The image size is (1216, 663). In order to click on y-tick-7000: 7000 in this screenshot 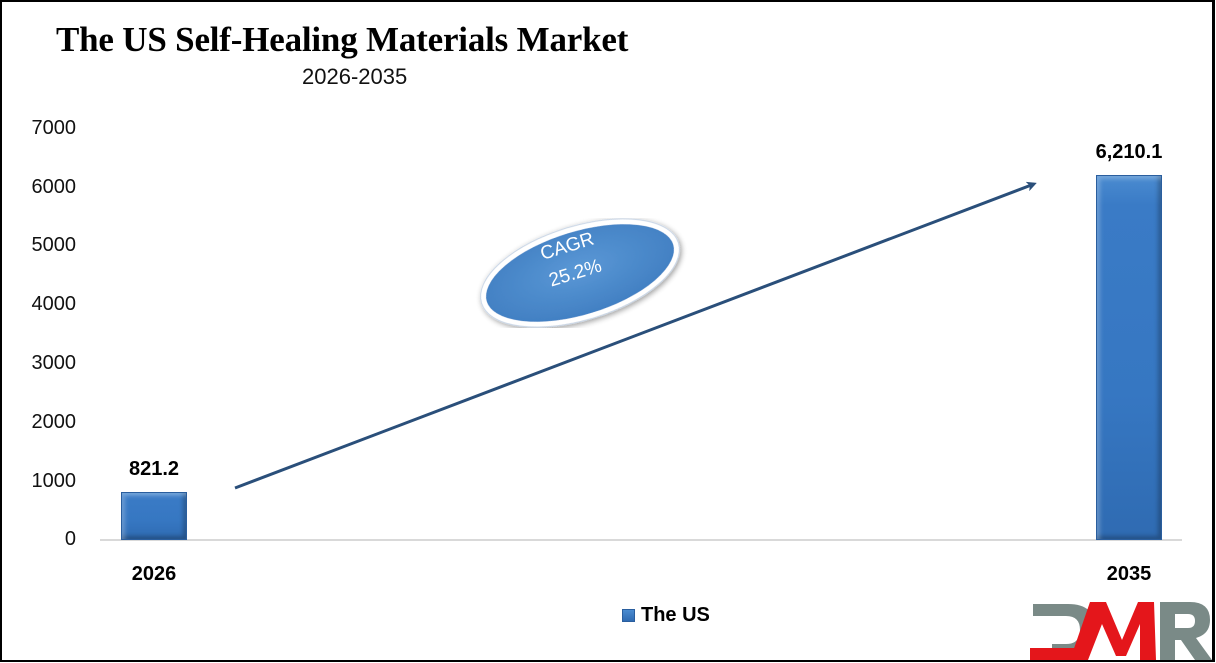, I will do `click(54, 128)`.